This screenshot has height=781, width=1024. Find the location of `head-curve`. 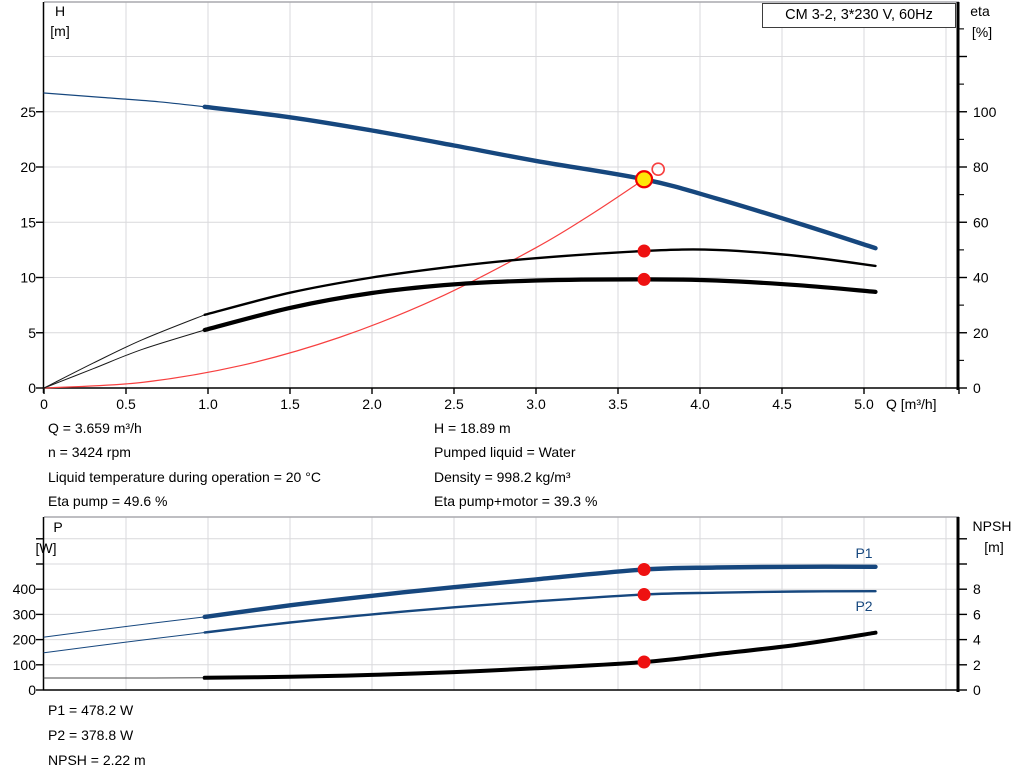

head-curve is located at coordinates (540, 177).